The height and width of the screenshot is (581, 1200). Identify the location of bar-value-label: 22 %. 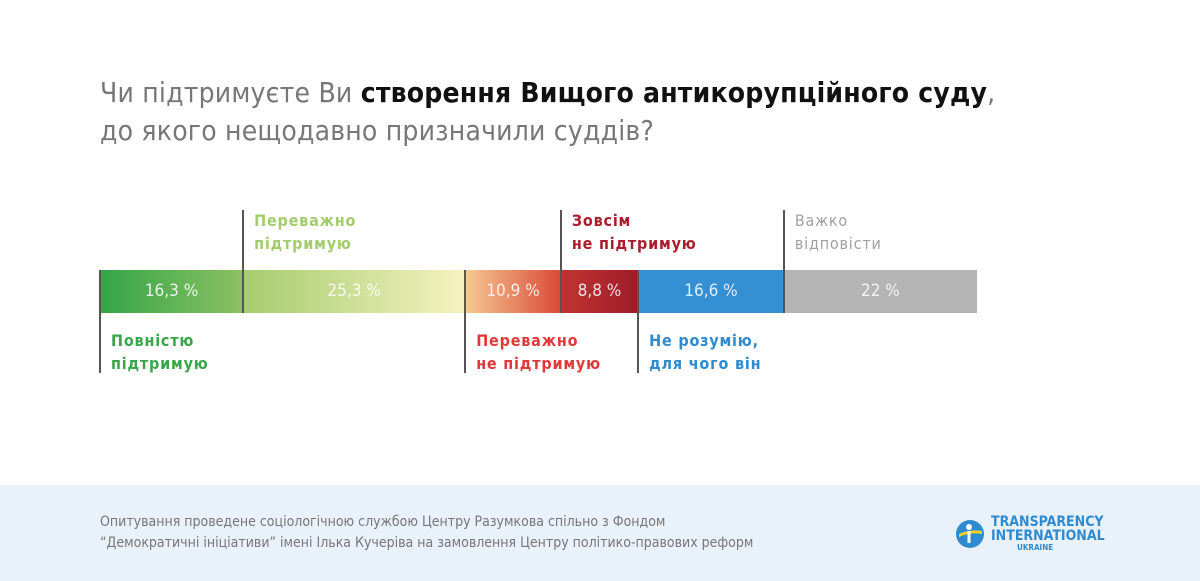
(880, 291).